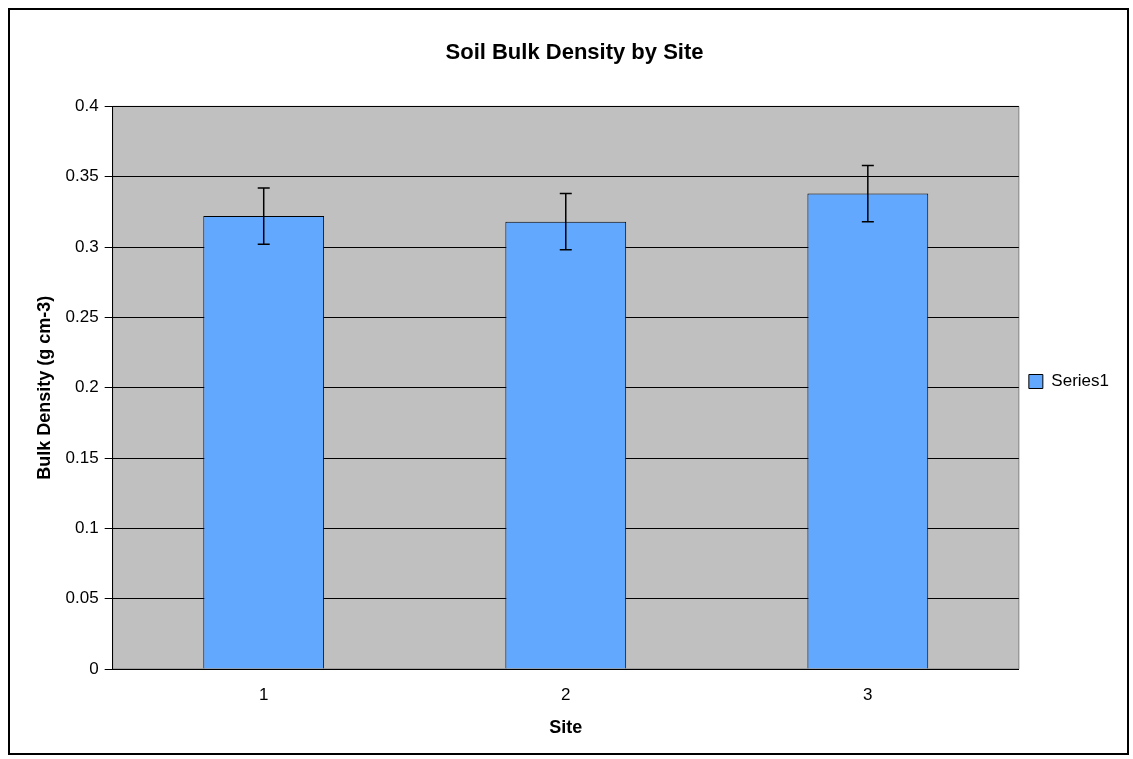 This screenshot has width=1133, height=759. Describe the element at coordinates (87, 106) in the screenshot. I see `y-tick-label: 0.4` at that location.